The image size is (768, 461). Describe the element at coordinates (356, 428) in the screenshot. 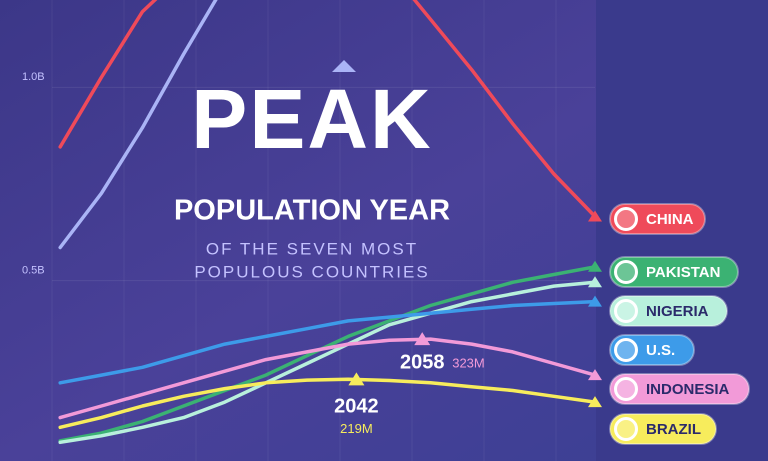

I see `peak-value: 219M` at that location.